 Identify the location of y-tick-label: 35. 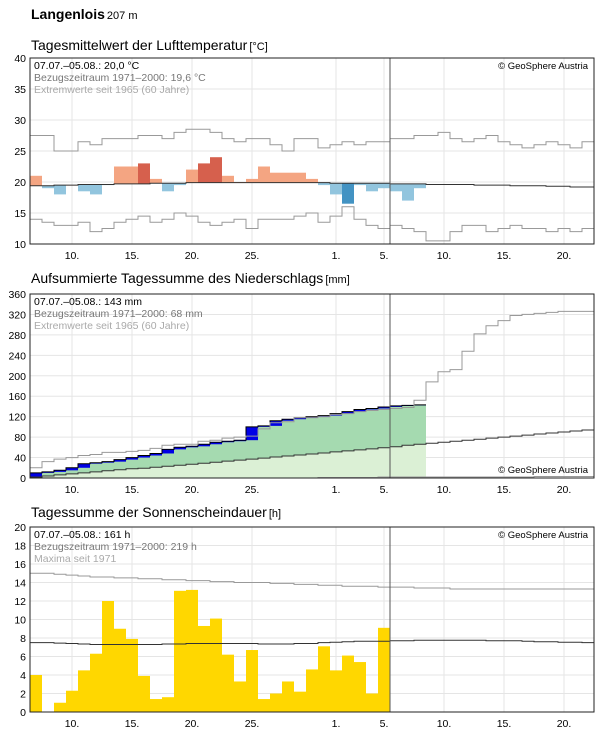
(20, 90).